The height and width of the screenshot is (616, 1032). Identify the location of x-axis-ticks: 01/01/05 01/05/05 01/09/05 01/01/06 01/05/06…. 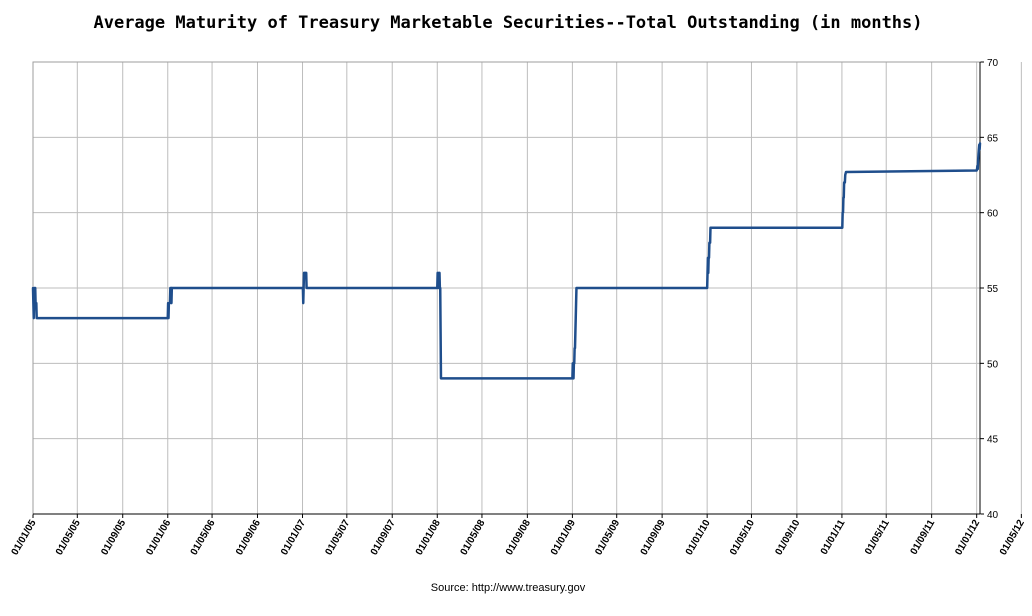
(519, 538).